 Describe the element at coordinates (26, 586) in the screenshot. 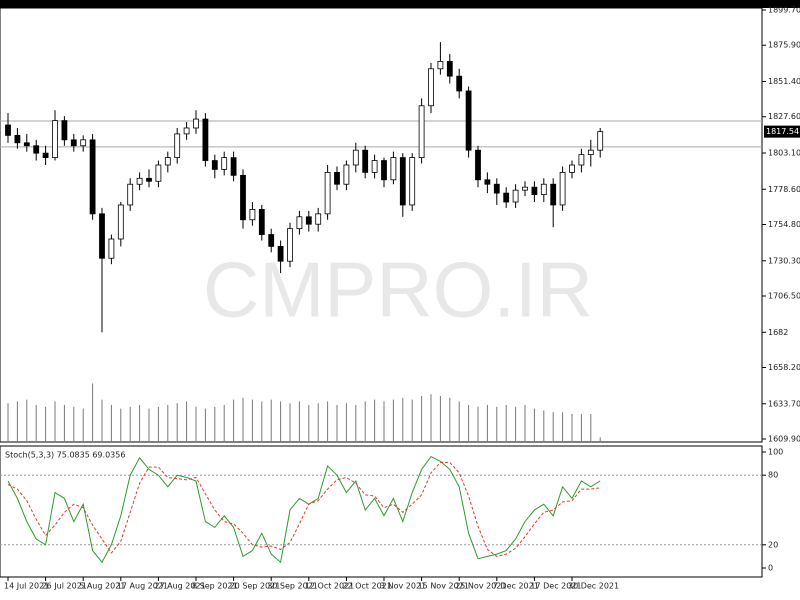

I see `x-tick-label: 14 Jul 2021` at that location.